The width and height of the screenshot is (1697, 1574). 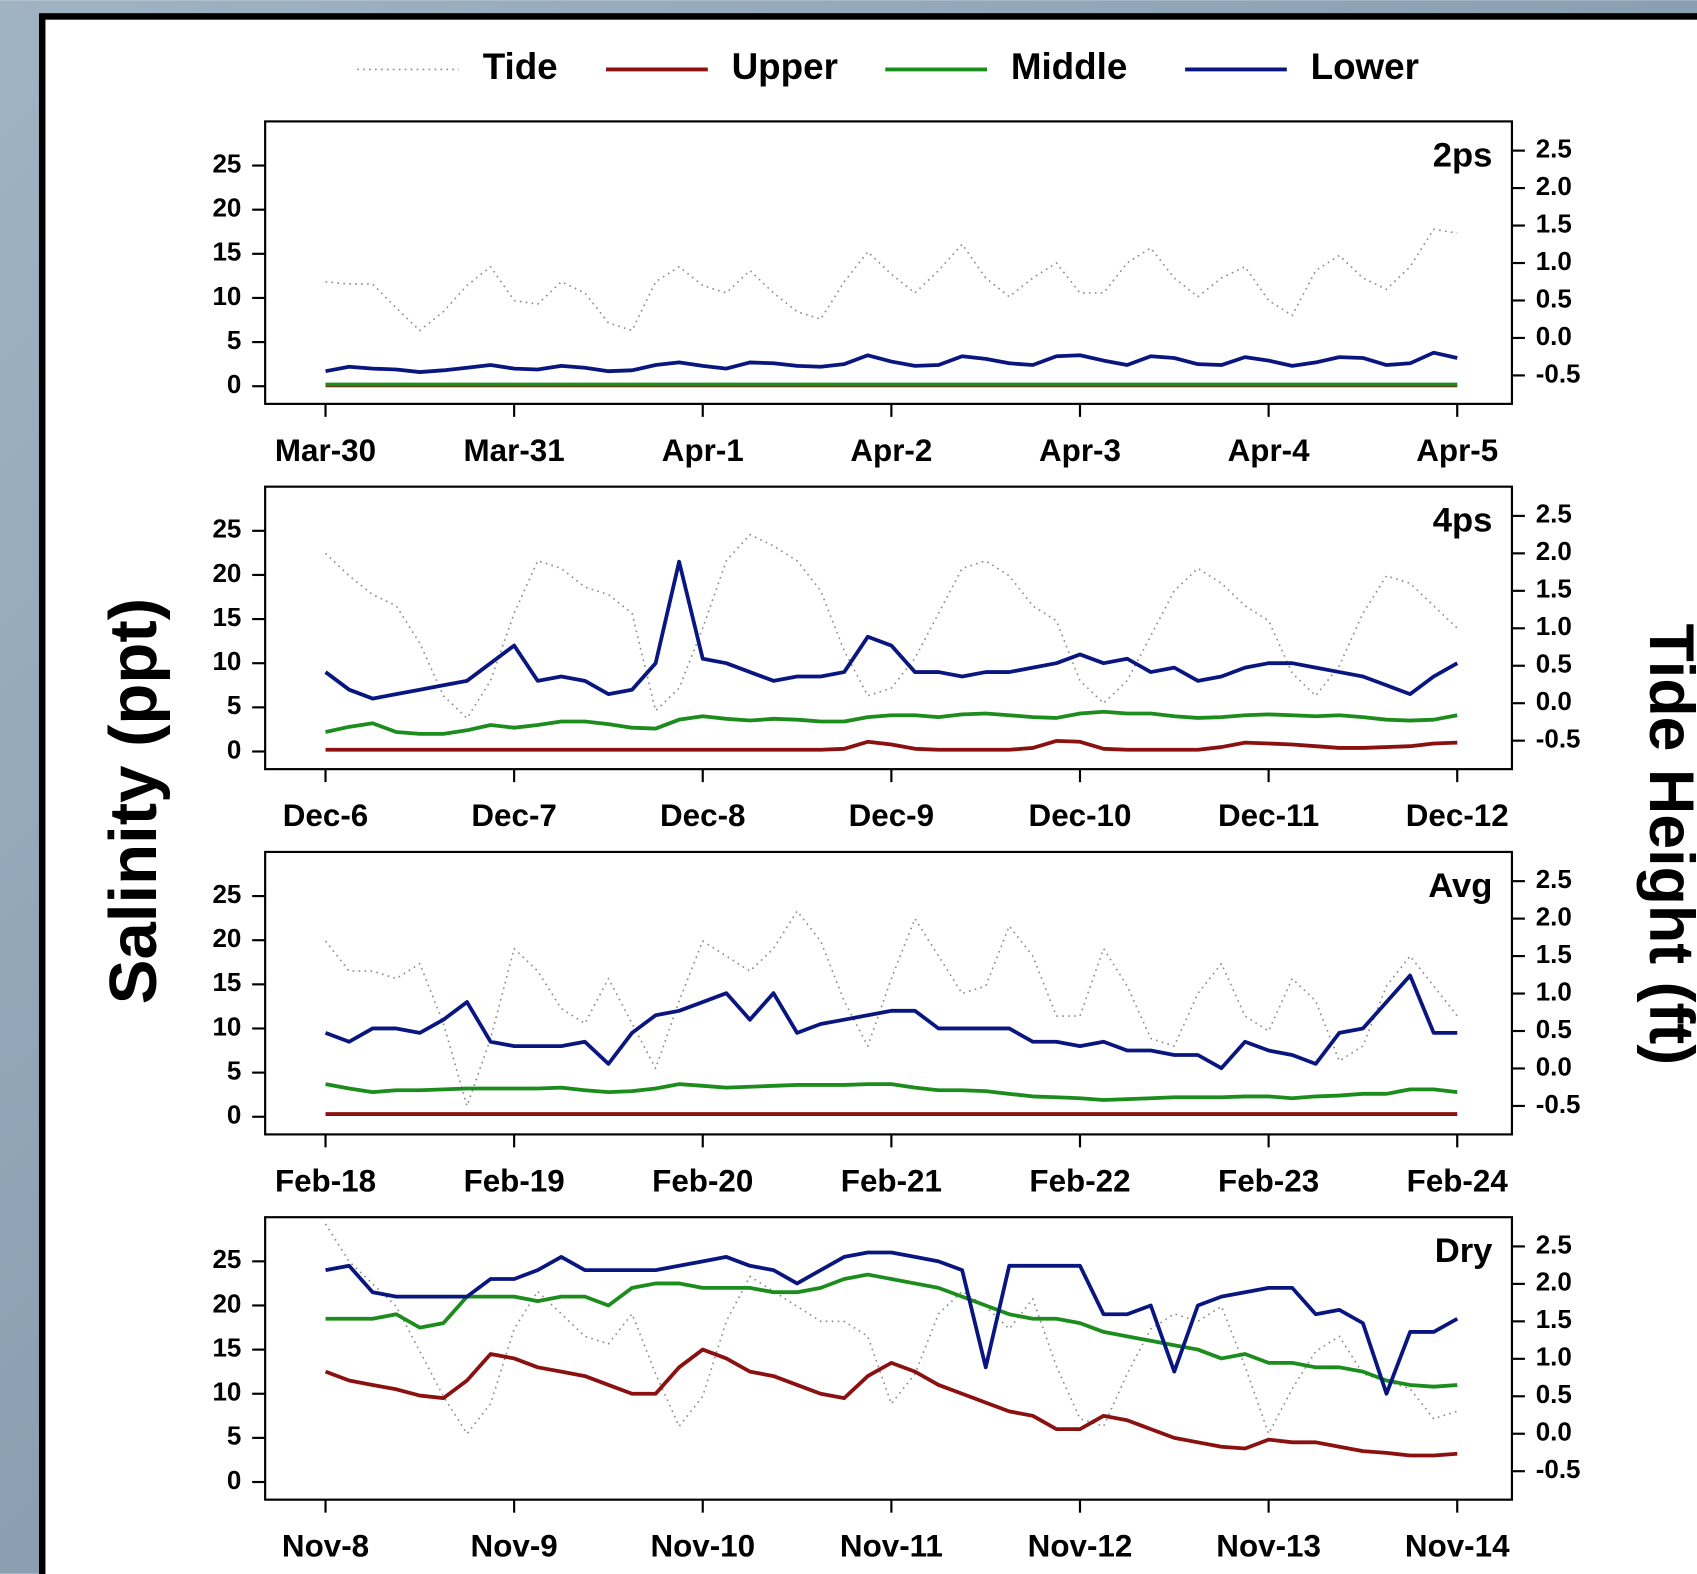 I want to click on panel-label: Avg, so click(x=1460, y=886).